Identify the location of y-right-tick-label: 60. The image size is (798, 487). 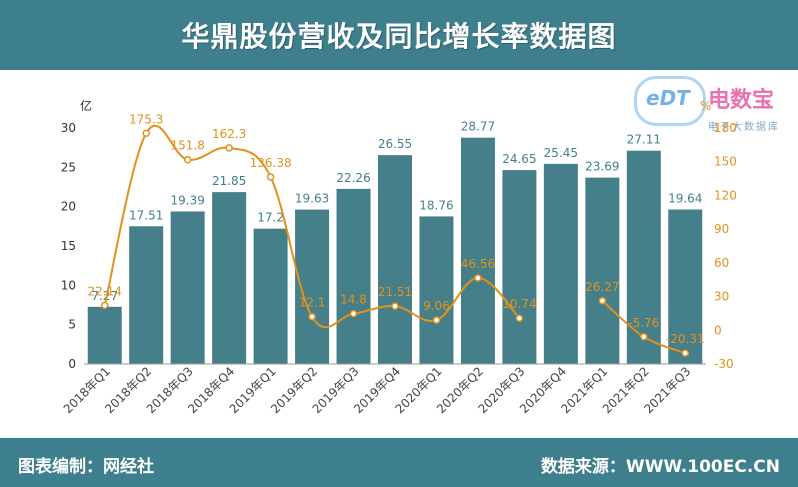
(721, 263).